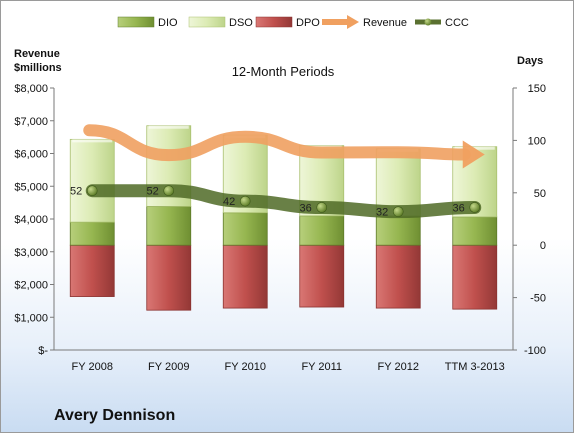 The height and width of the screenshot is (433, 574). I want to click on legend-swatch-dio, so click(136, 22).